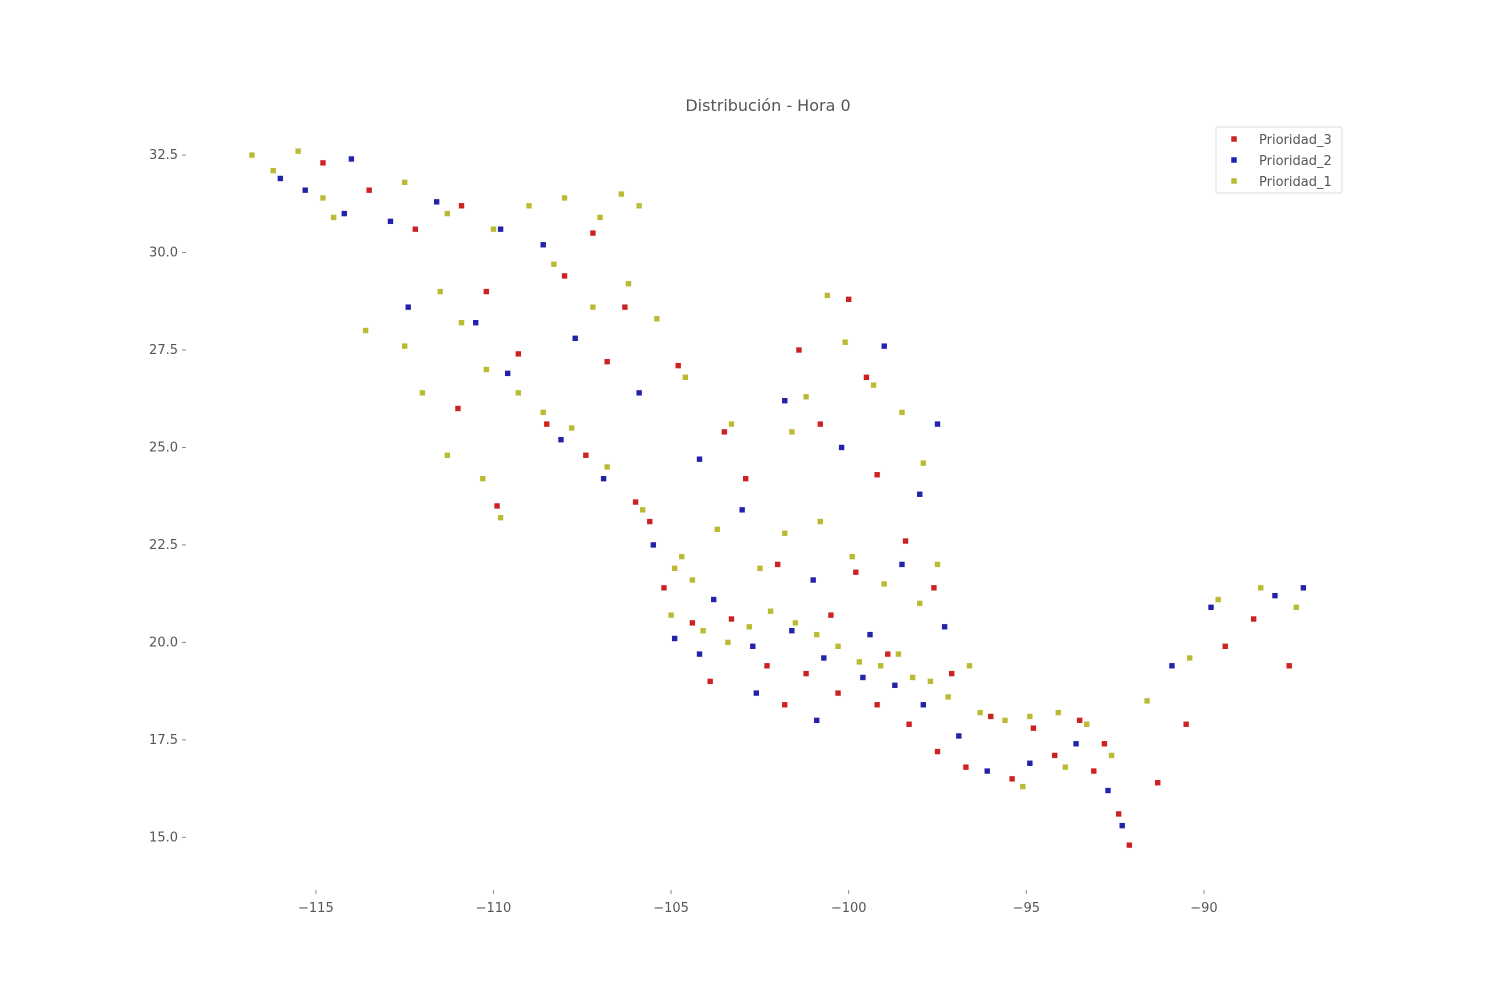  What do you see at coordinates (767, 105) in the screenshot?
I see `chart-title: Distribución - Hora 0` at bounding box center [767, 105].